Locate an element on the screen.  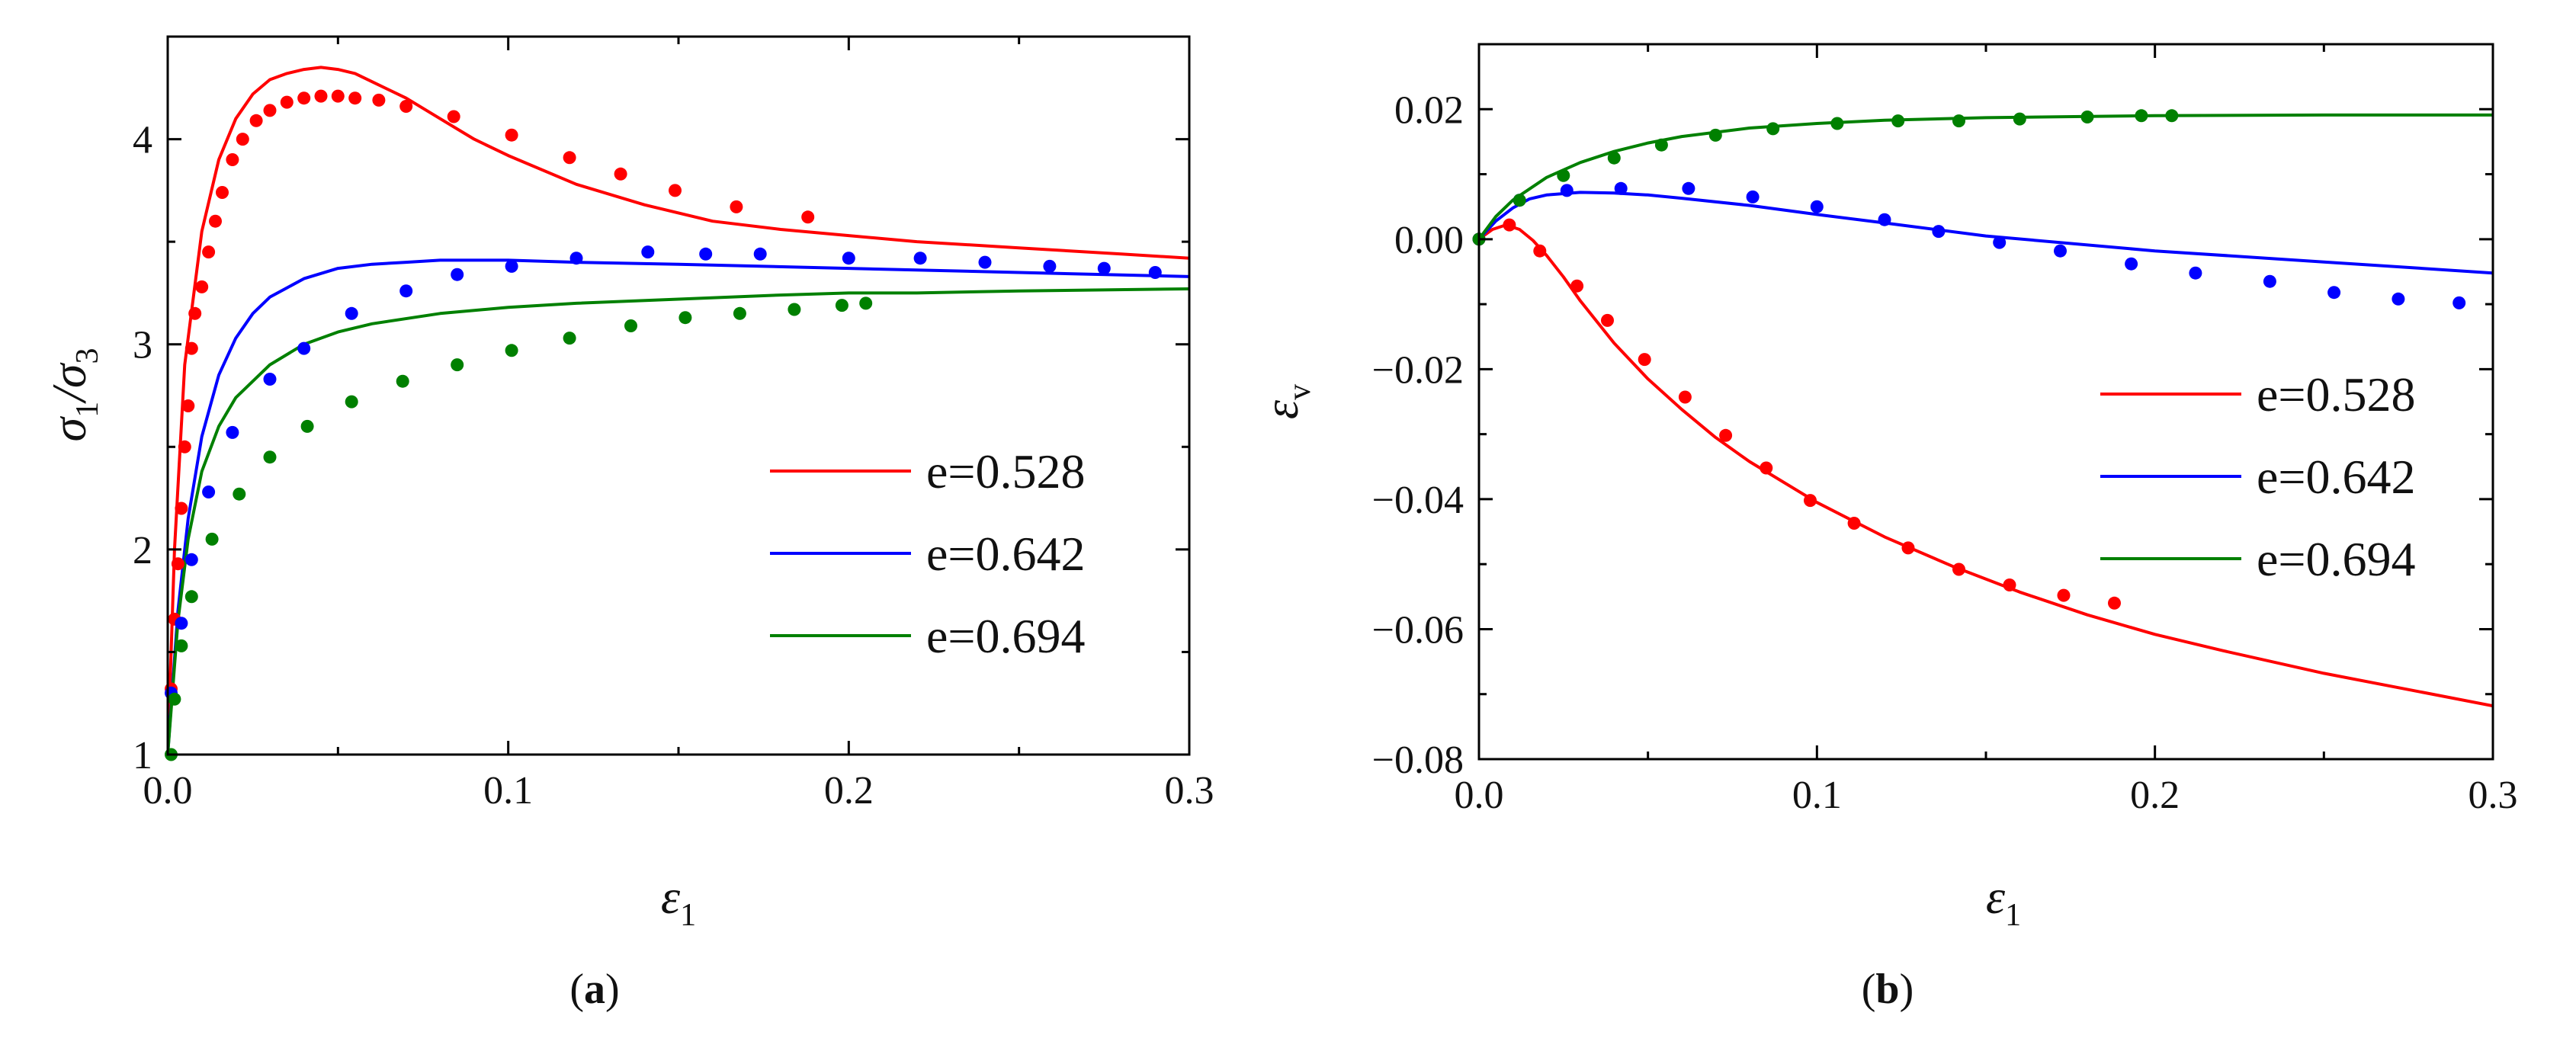
y-tick-label: −0.08 is located at coordinates (1418, 760).